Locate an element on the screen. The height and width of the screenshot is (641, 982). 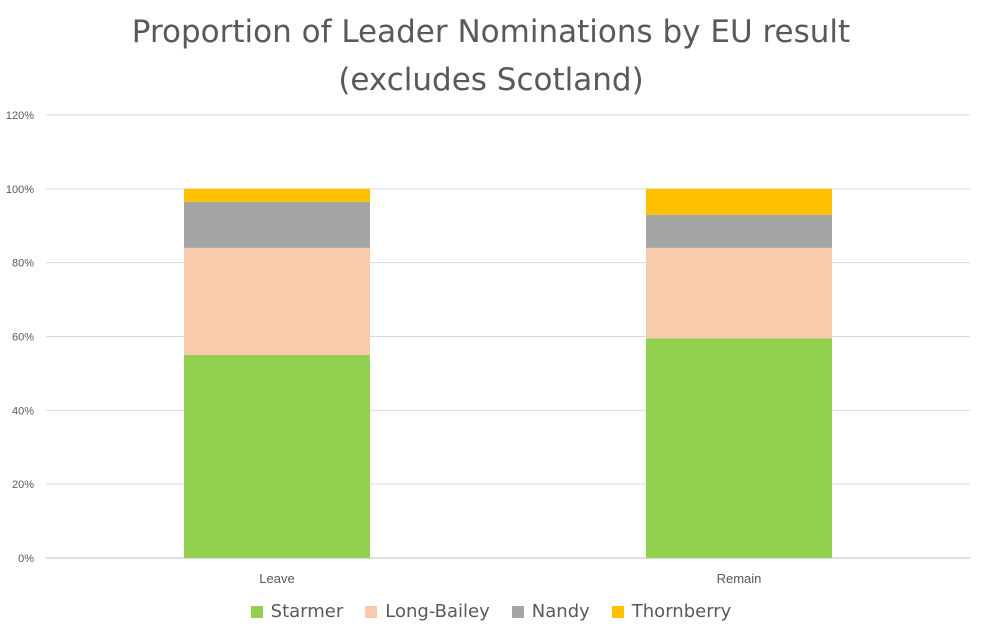
title-line-2: (excludes Scotland) is located at coordinates (491, 80).